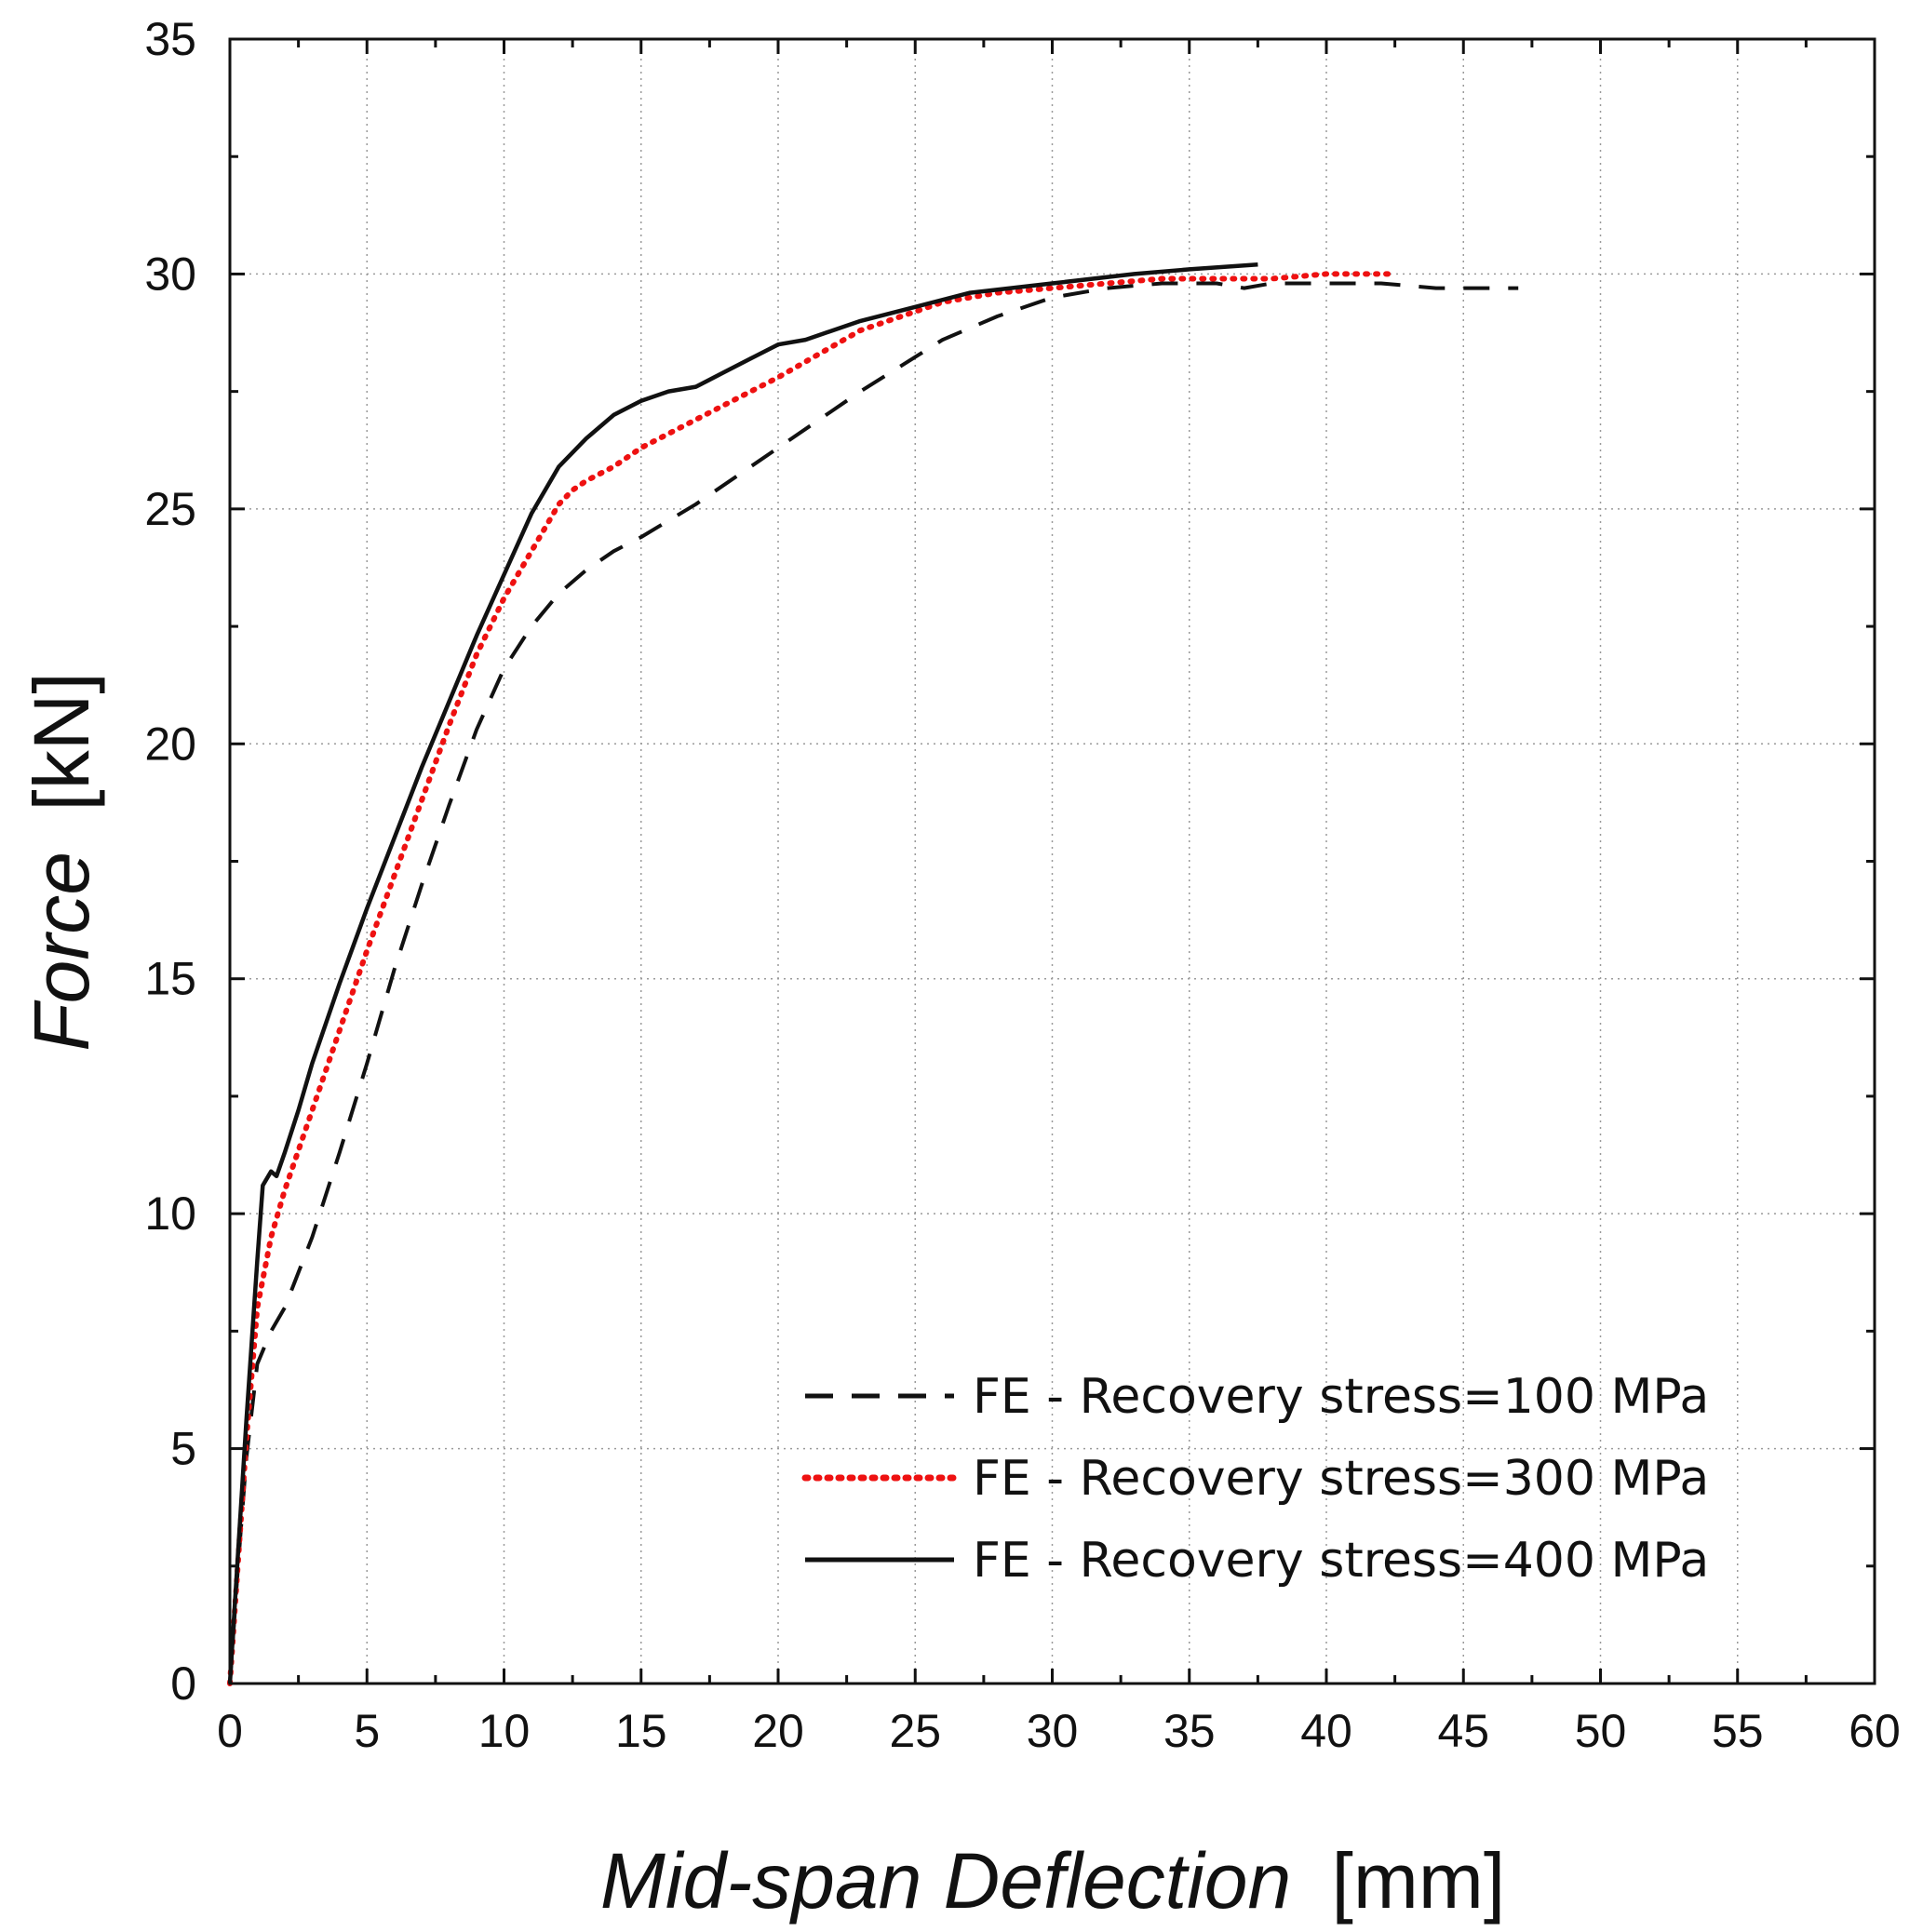  What do you see at coordinates (230, 1731) in the screenshot?
I see `x-tick-label: 0` at bounding box center [230, 1731].